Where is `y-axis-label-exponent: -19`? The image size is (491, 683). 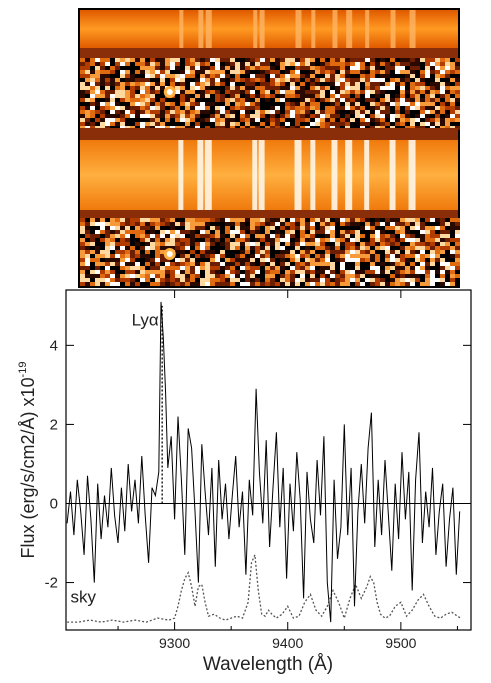
y-axis-label-exponent: -19 is located at coordinates (23, 370).